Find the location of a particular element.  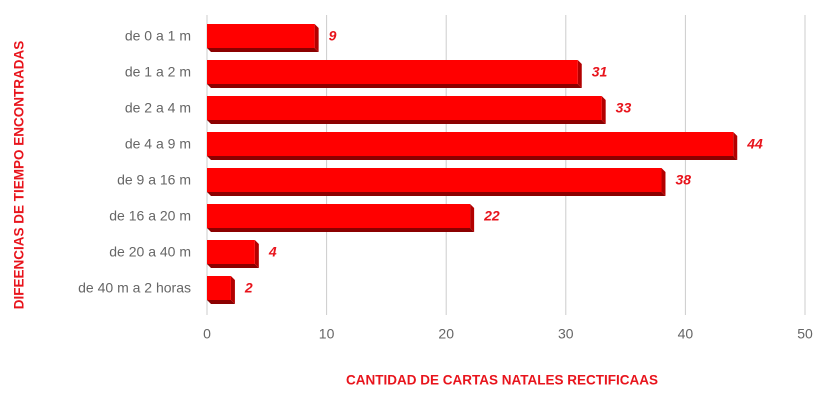

value-label: 38 is located at coordinates (683, 180).